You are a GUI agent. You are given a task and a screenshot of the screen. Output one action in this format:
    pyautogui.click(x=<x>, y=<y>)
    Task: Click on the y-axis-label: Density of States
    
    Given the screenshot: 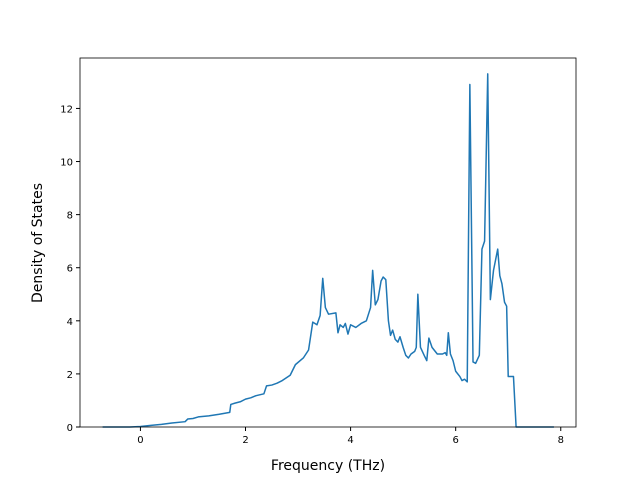 What is the action you would take?
    pyautogui.click(x=38, y=243)
    